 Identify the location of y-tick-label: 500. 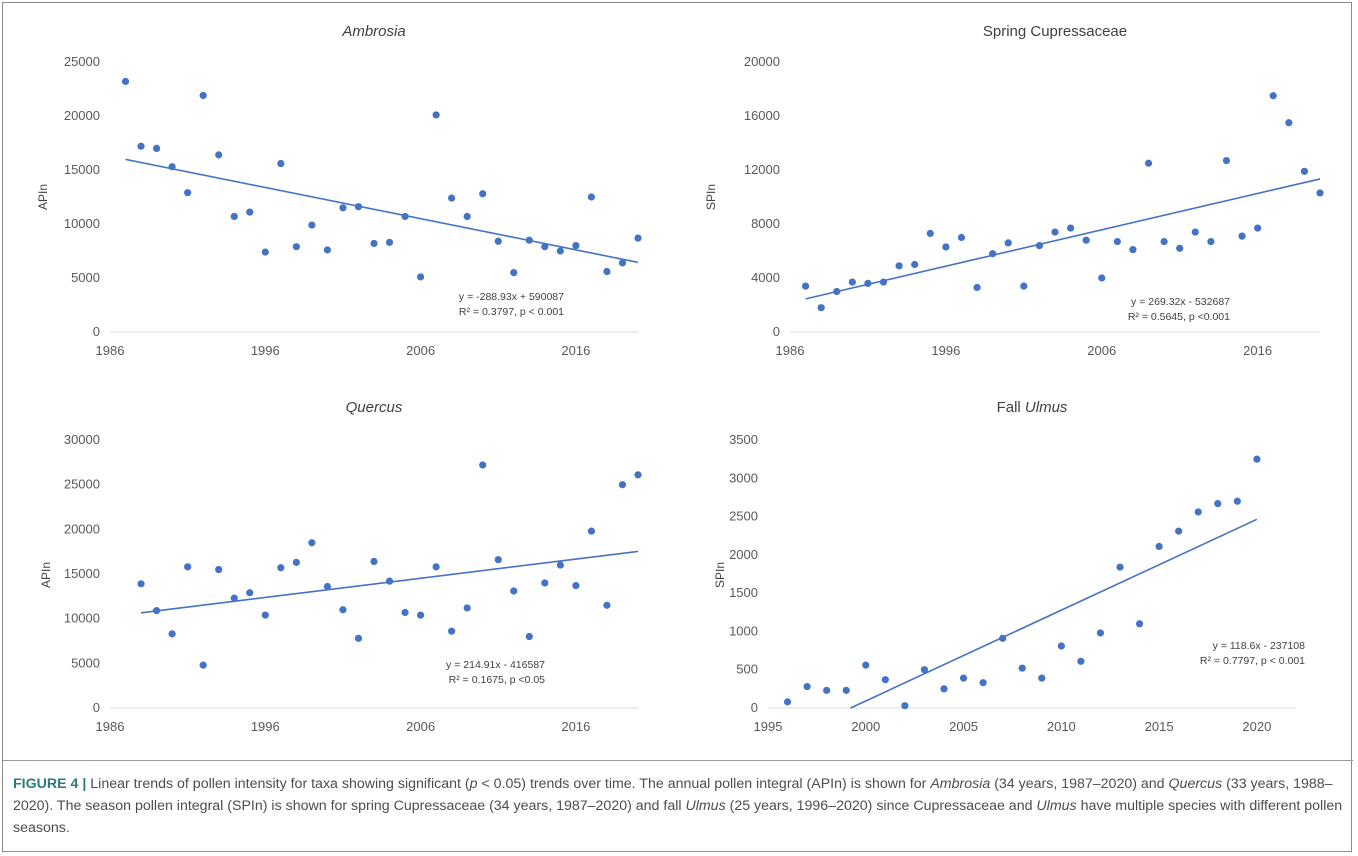
(747, 669).